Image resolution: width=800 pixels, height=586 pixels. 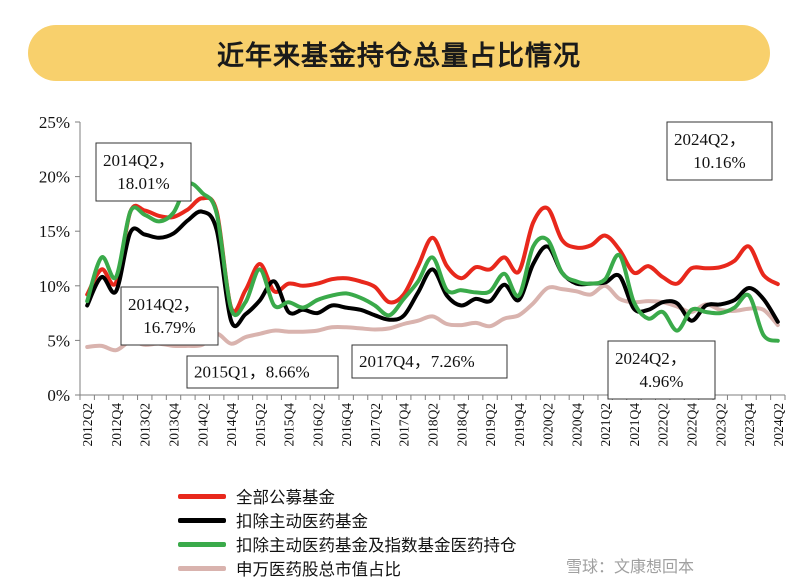 I want to click on y-tick-label: 15%, so click(x=54, y=231).